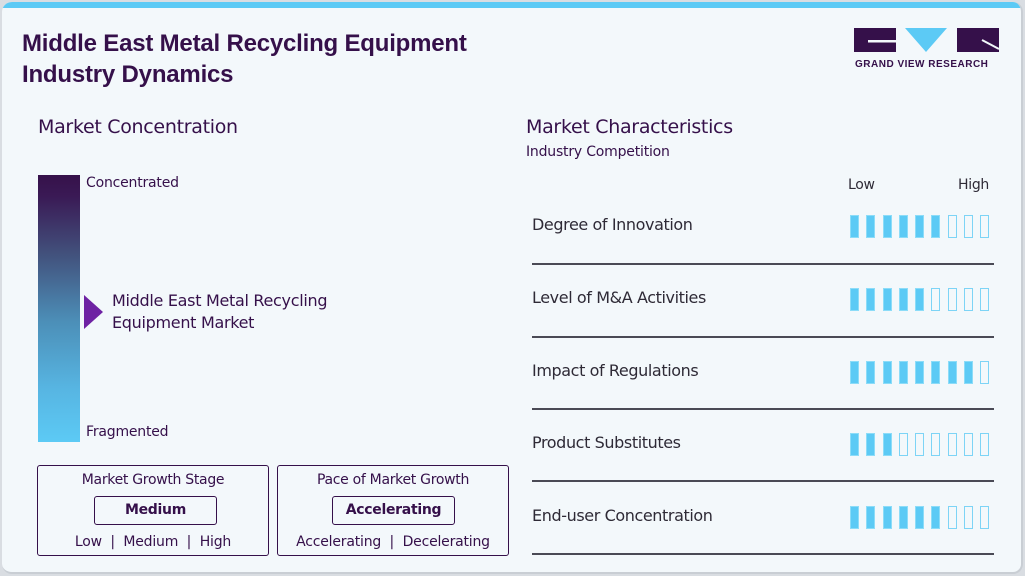 The width and height of the screenshot is (1025, 576). Describe the element at coordinates (629, 127) in the screenshot. I see `market-characteristics-title: Market Characteristics` at that location.